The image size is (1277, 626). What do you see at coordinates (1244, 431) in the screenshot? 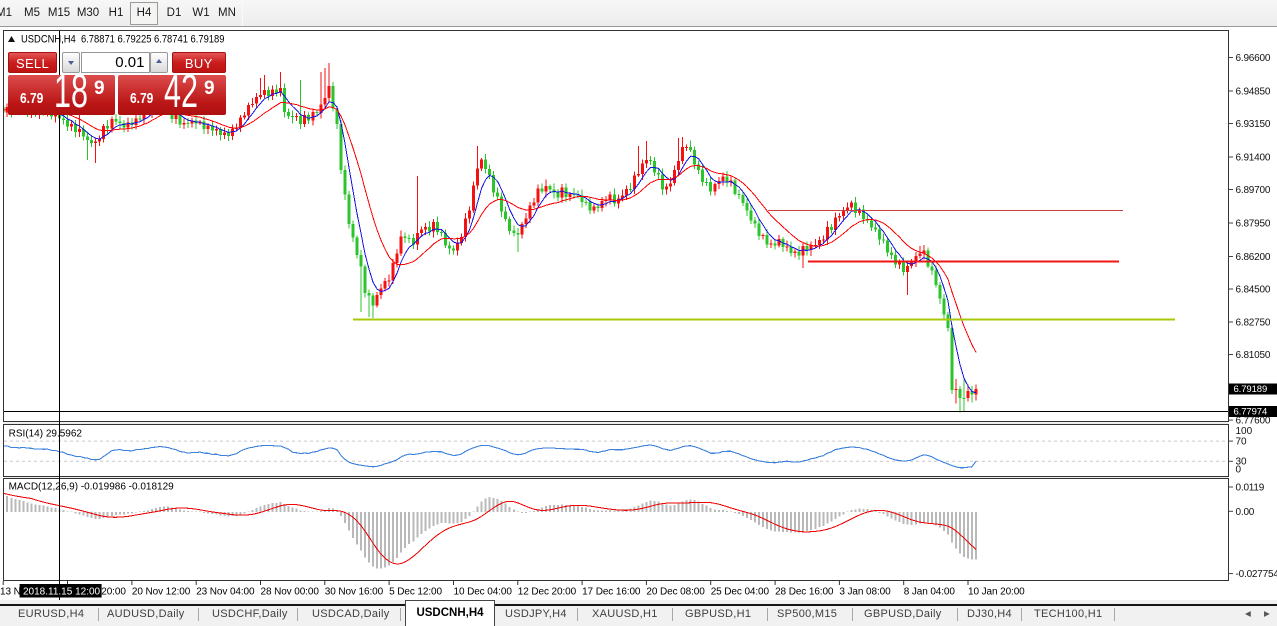
I see `svg-text: 100` at bounding box center [1244, 431].